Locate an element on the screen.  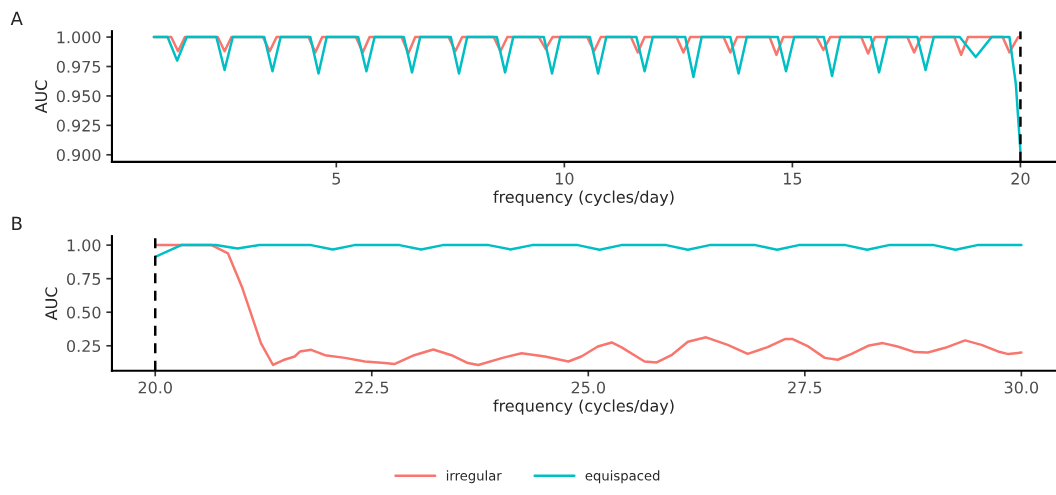
y-tick-label: 0.950 is located at coordinates (78, 96).